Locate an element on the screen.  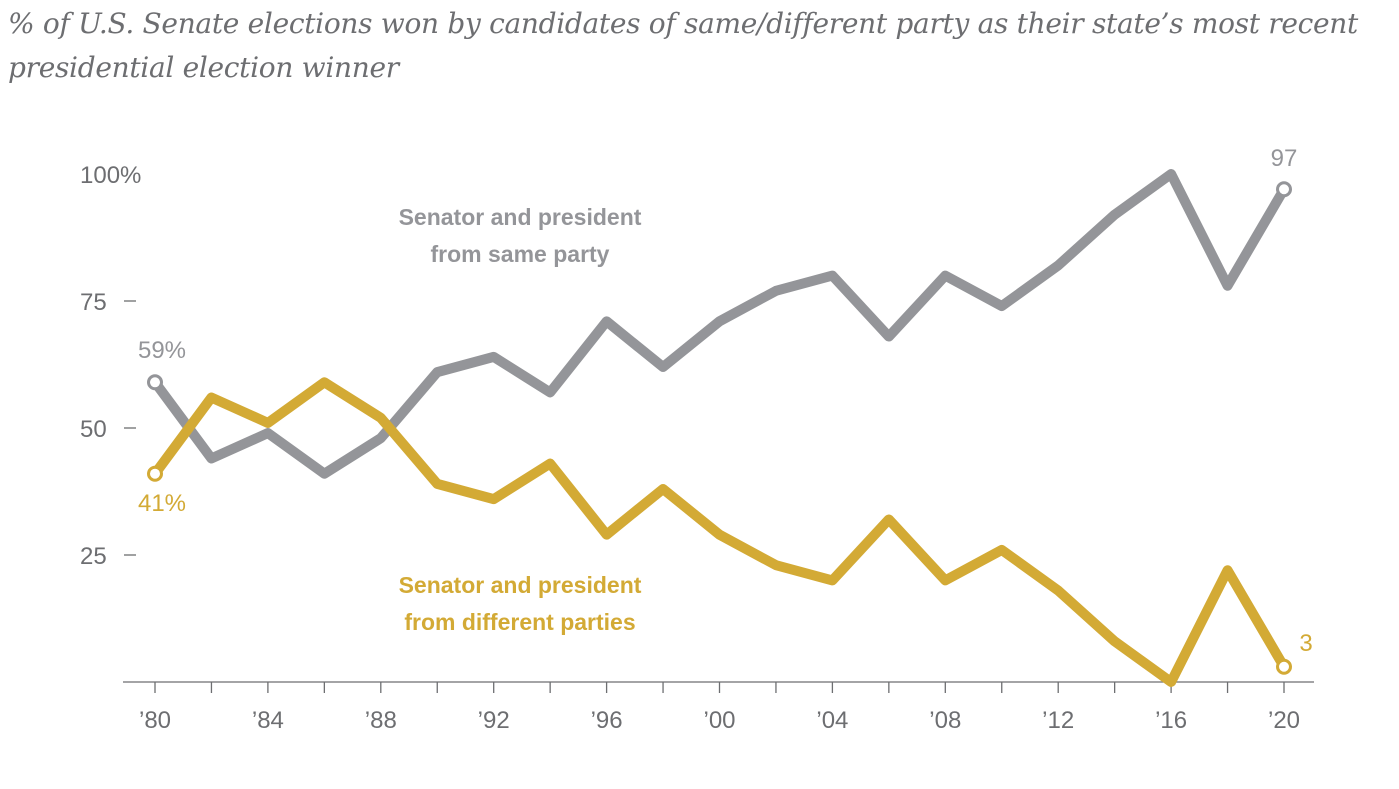
end-data-label: 3 is located at coordinates (1305, 643).